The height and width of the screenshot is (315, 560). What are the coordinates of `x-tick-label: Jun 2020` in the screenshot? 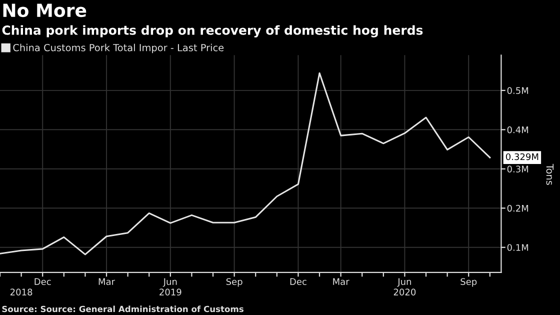 It's located at (405, 287).